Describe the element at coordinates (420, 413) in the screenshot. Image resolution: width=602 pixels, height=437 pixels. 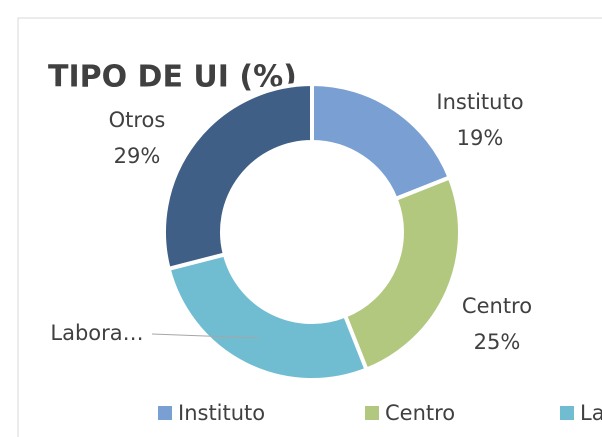
I see `legend-label: Centro` at that location.